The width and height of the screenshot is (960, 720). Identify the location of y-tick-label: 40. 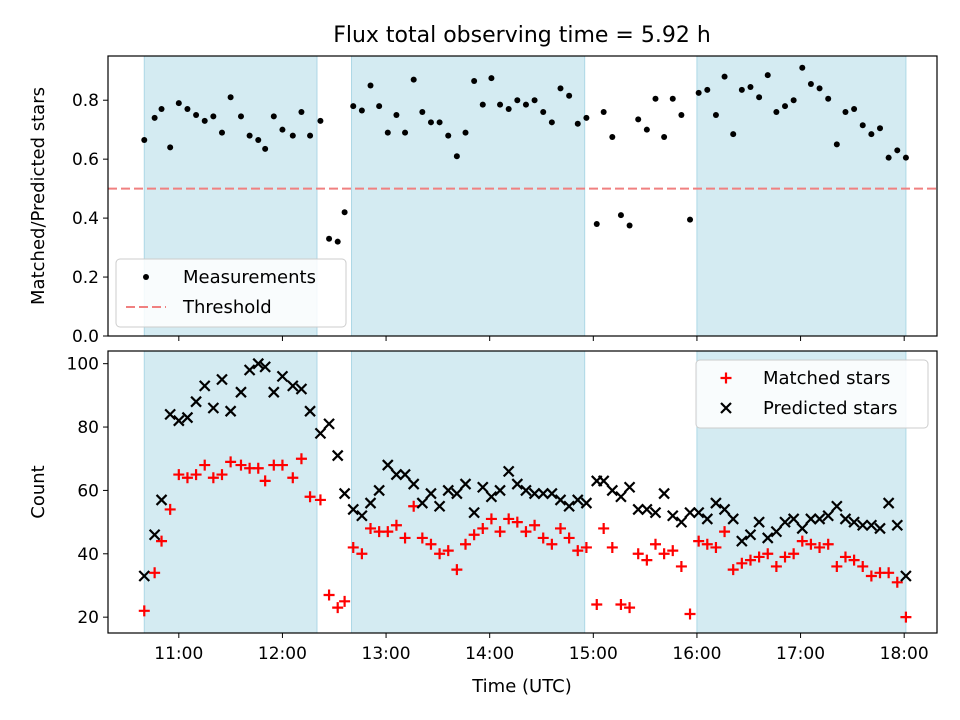
(88, 555).